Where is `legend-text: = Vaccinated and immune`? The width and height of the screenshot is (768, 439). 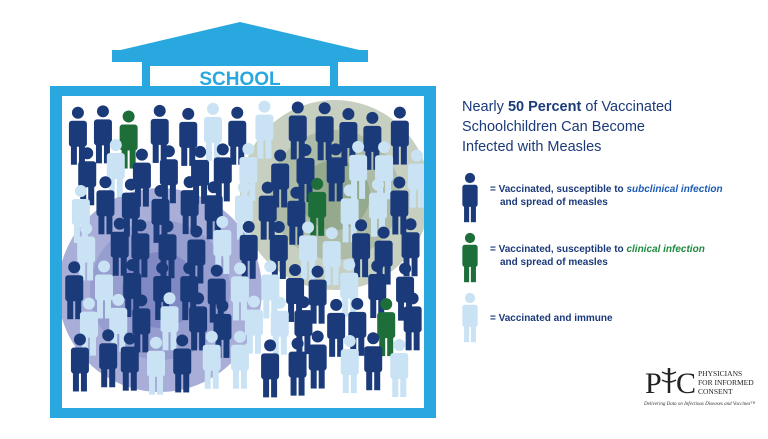 legend-text: = Vaccinated and immune is located at coordinates (551, 318).